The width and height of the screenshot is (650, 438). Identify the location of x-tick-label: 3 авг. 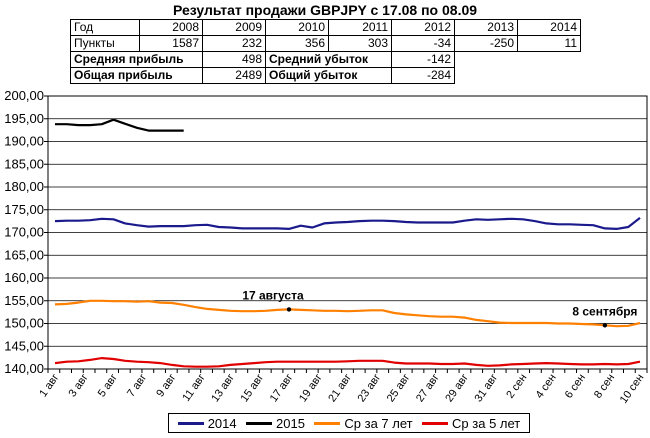
(78, 385).